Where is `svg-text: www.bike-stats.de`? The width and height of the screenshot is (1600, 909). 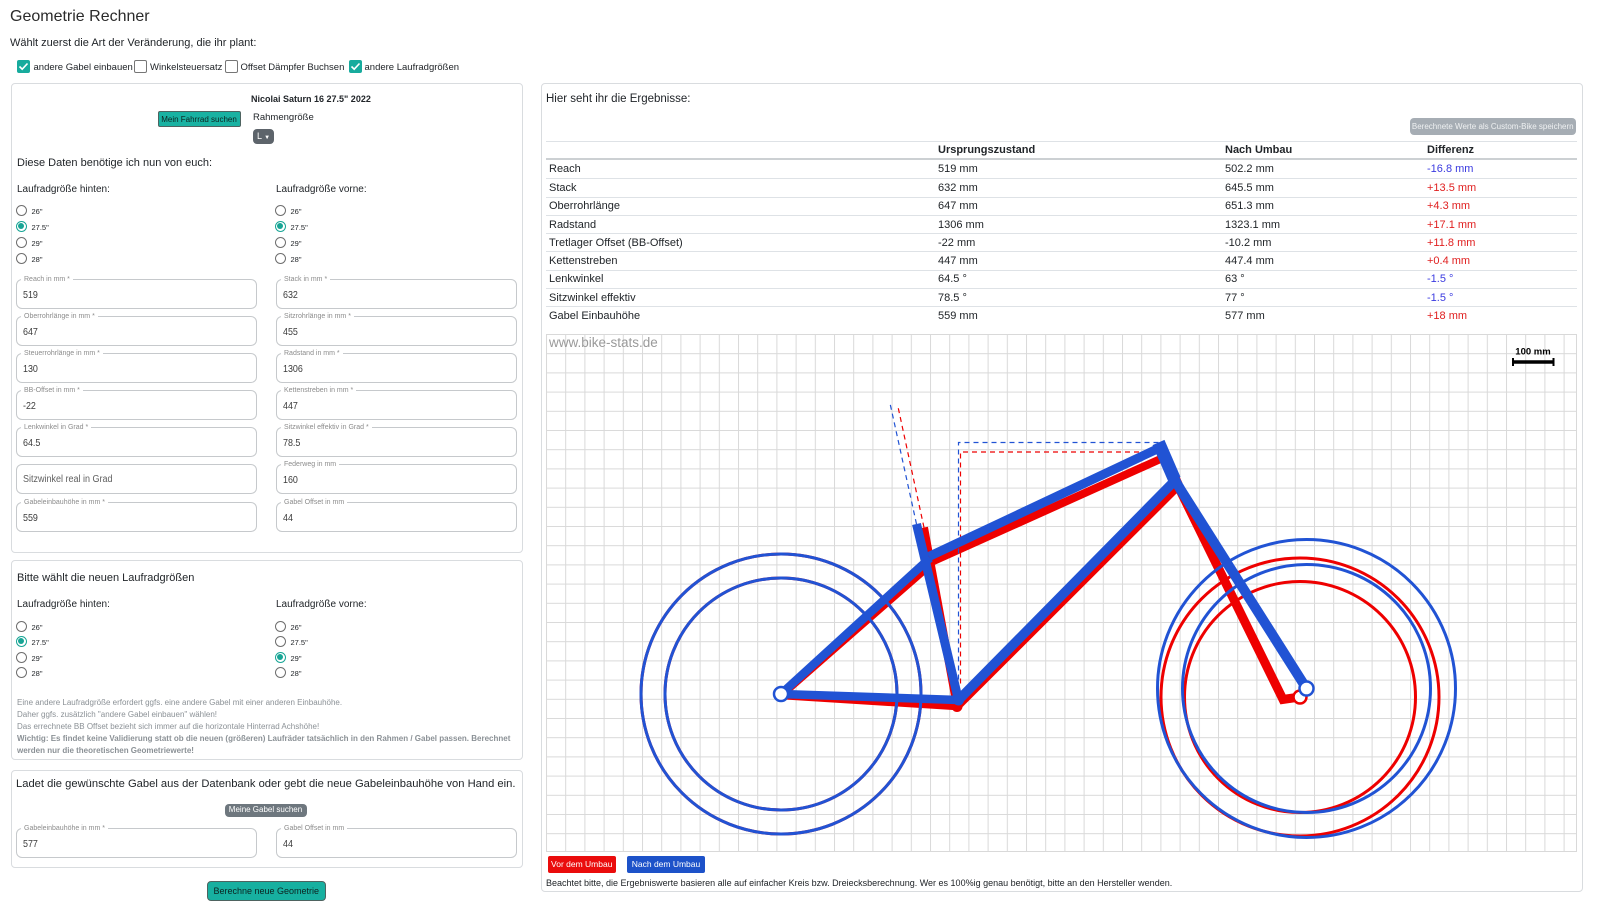 svg-text: www.bike-stats.de is located at coordinates (603, 342).